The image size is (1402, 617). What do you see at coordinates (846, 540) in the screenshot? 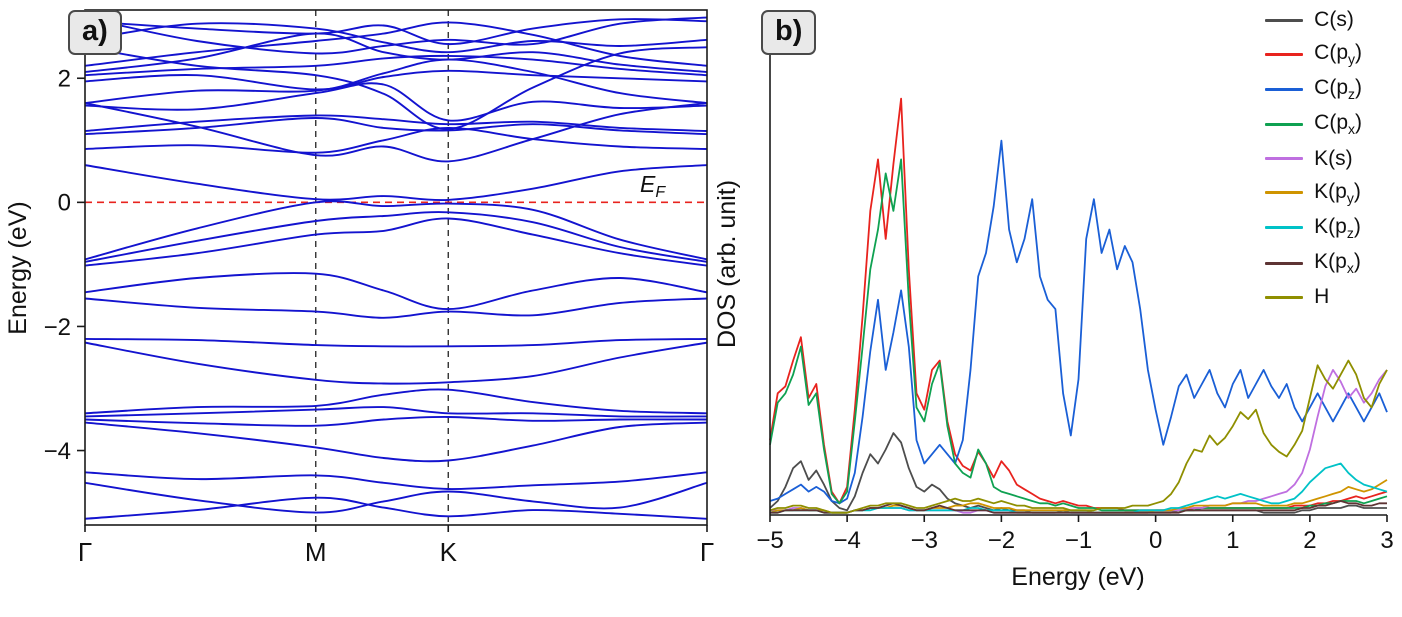
I see `x-tick-label: −4` at bounding box center [846, 540].